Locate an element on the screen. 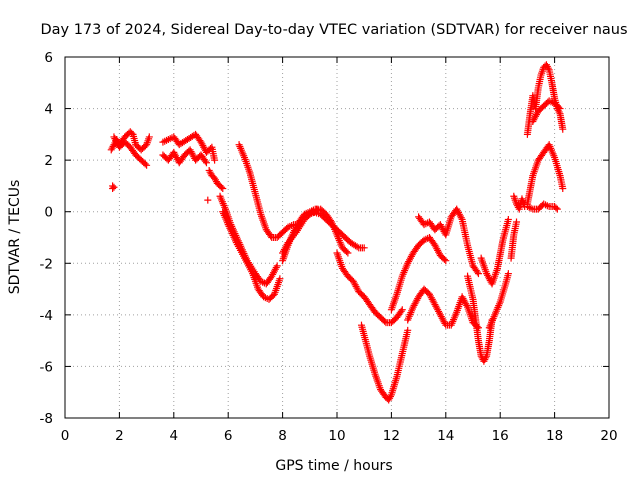 The height and width of the screenshot is (480, 640). y-tick-label: 6 is located at coordinates (48, 58).